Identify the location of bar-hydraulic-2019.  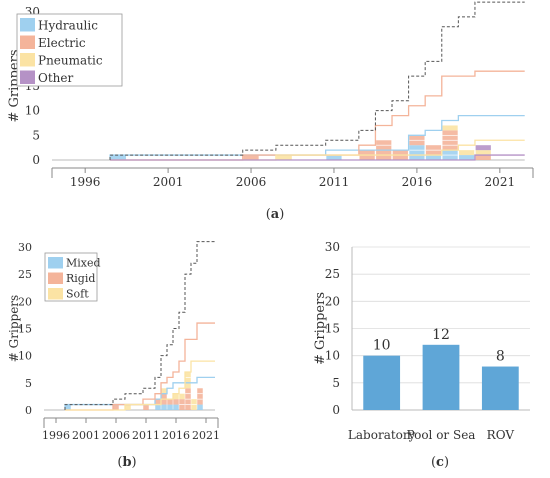
(467, 157).